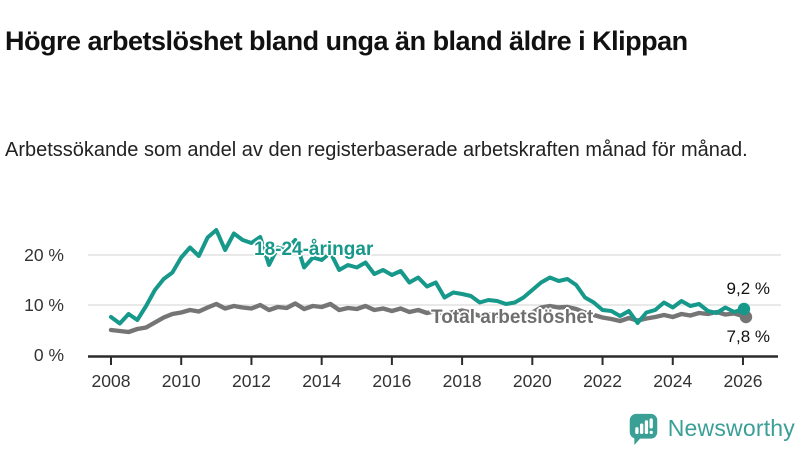  What do you see at coordinates (44, 305) in the screenshot?
I see `y-tick-label-10: 10 %` at bounding box center [44, 305].